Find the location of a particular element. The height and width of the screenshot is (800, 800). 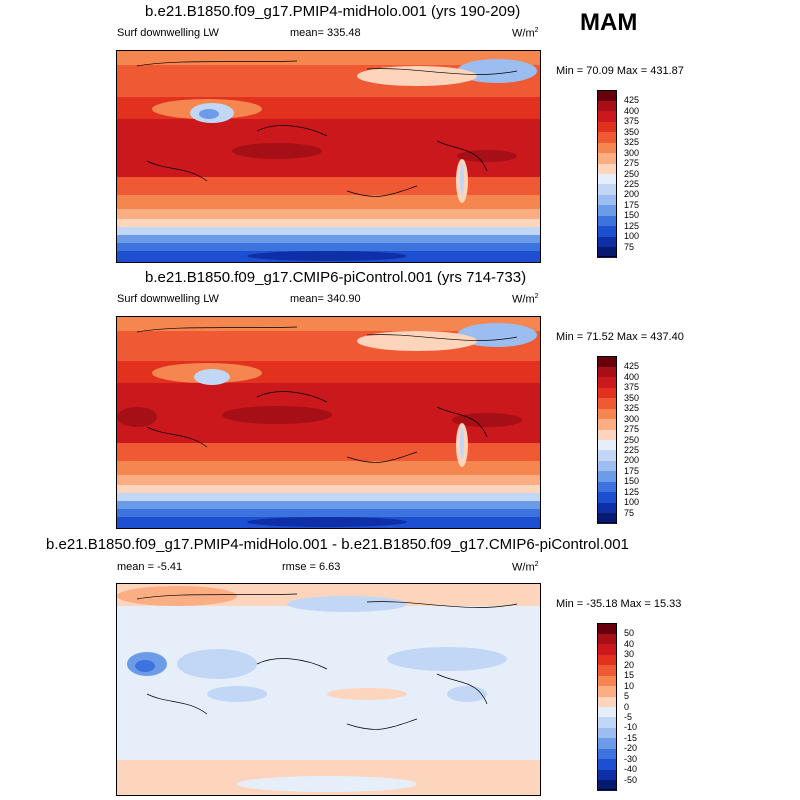

panel2-mean-label: mean= is located at coordinates (307, 299).